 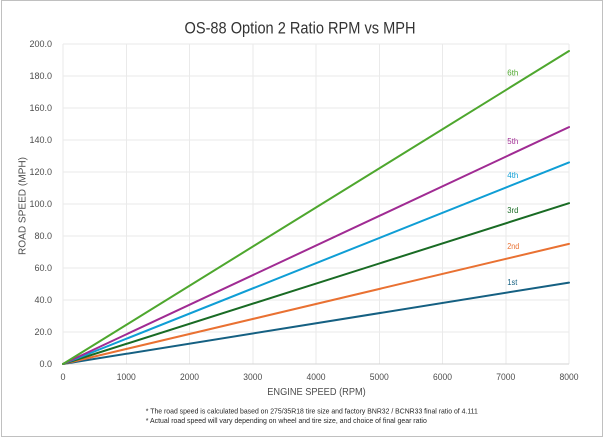 What do you see at coordinates (40, 44) in the screenshot?
I see `svg-text: 200.0` at bounding box center [40, 44].